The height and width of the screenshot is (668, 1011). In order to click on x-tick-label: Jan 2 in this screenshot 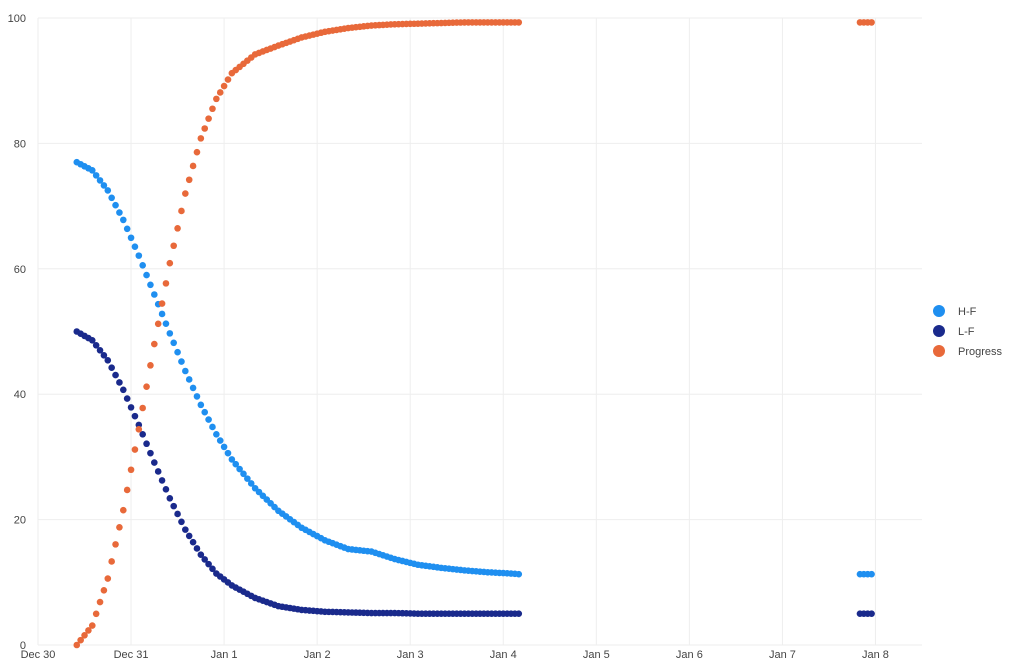, I will do `click(317, 655)`.